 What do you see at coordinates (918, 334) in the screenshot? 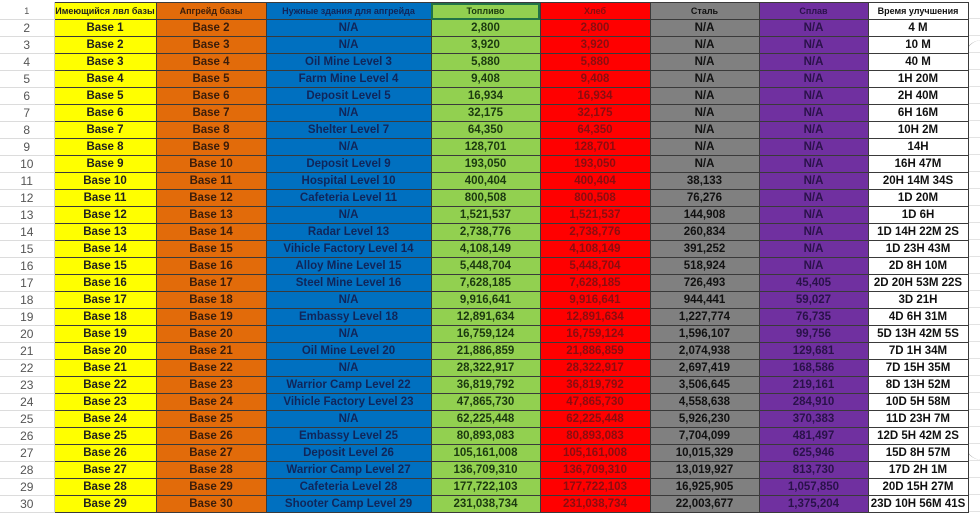
I see `cell-upgrade-time: 5D 13H 42M 5S` at bounding box center [918, 334].